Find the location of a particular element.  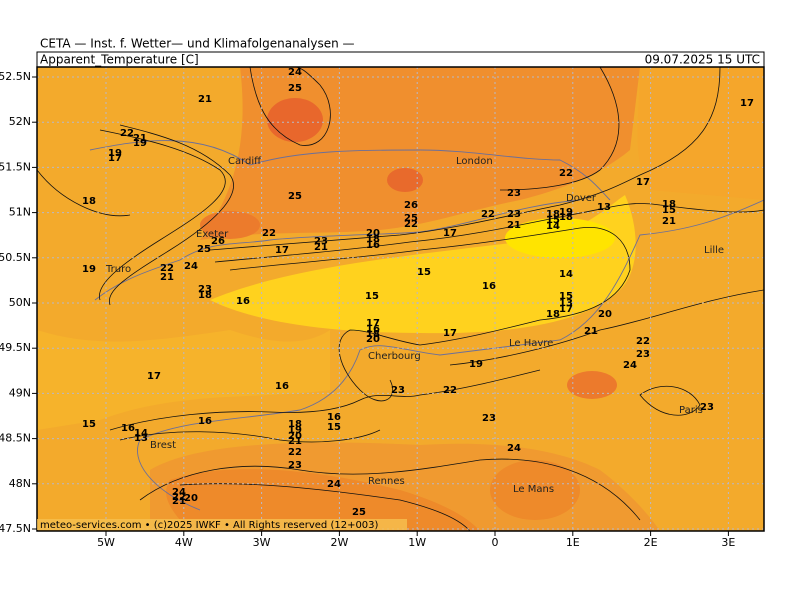

city-label: Le Mans is located at coordinates (533, 489).